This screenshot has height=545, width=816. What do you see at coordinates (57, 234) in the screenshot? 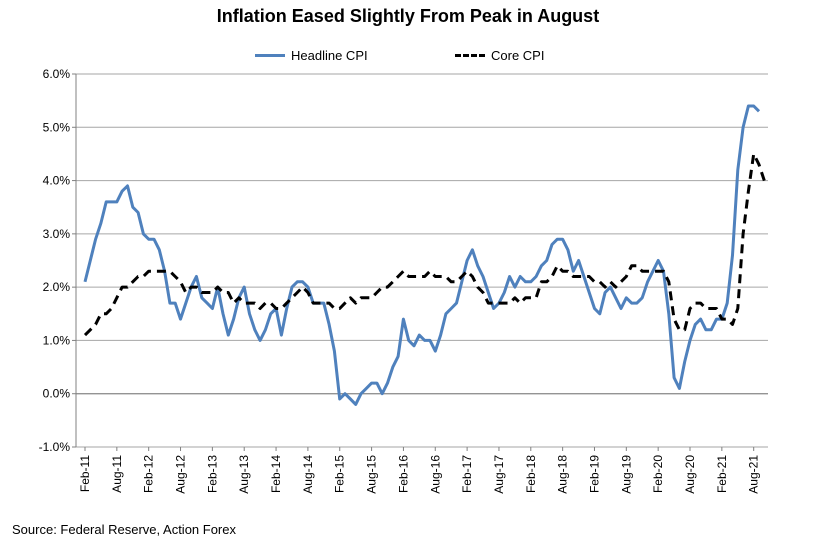
I see `y-tick-label: 3.0%` at bounding box center [57, 234].